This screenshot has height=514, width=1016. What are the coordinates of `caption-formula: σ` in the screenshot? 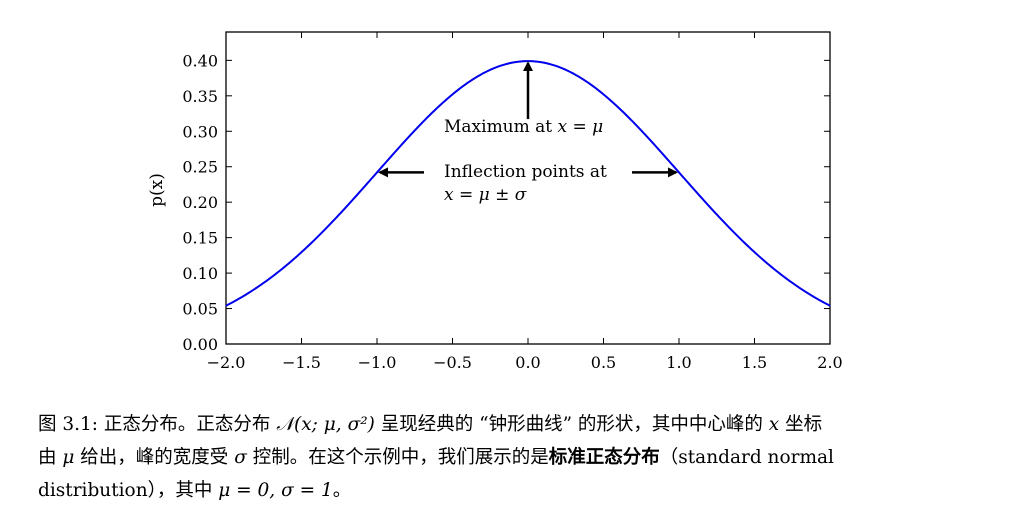 It's located at (240, 457).